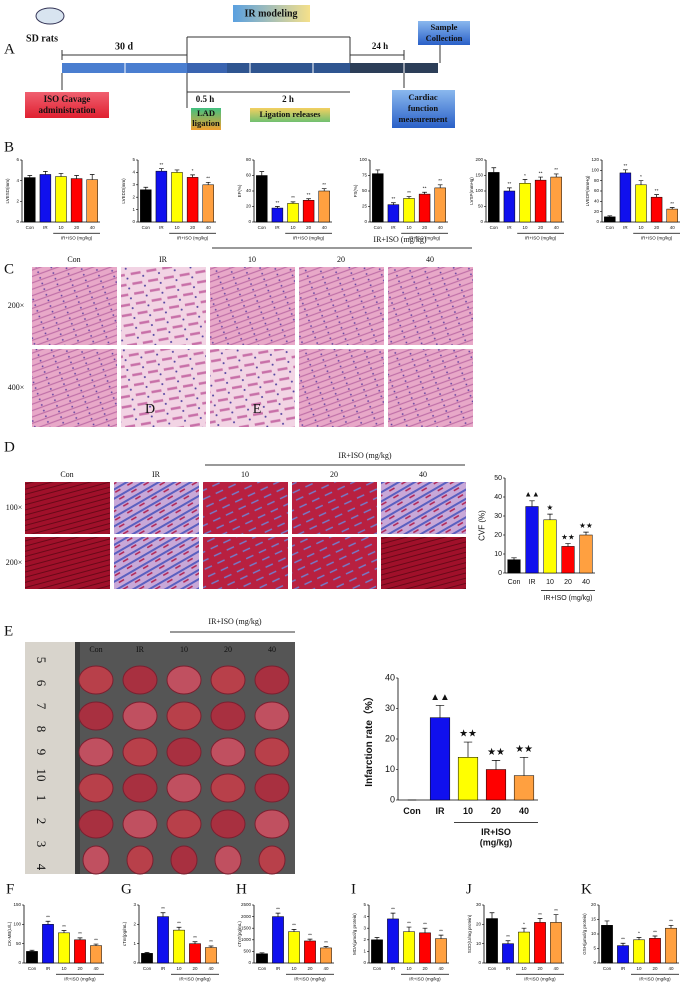 The height and width of the screenshot is (992, 696). What do you see at coordinates (205, 99) in the screenshot?
I see `label: 0.5 h` at bounding box center [205, 99].